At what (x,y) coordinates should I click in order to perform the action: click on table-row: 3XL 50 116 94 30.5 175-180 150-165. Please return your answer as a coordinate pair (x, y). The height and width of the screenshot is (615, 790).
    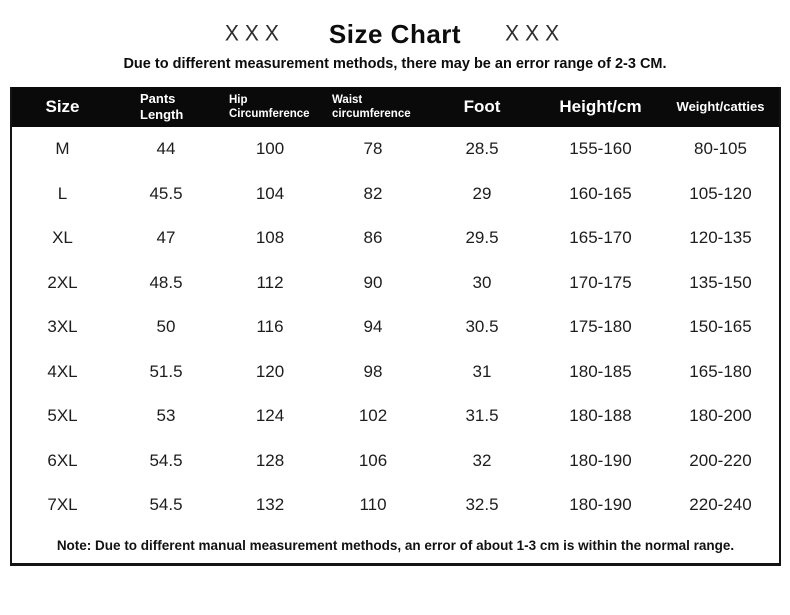
    Looking at the image, I should click on (395, 327).